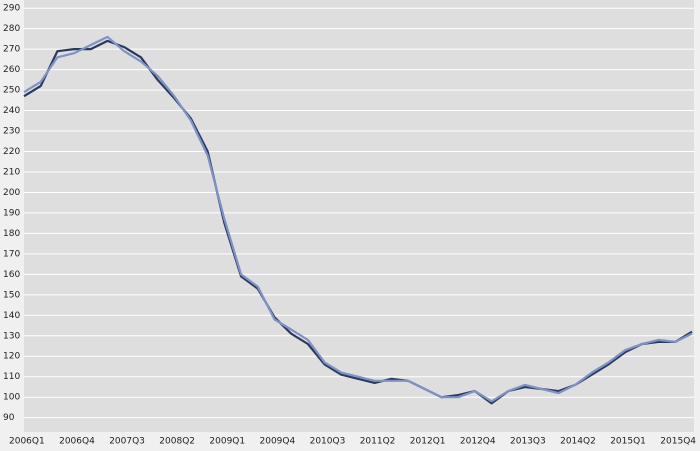 The height and width of the screenshot is (451, 700). Describe the element at coordinates (11, 132) in the screenshot. I see `y-tick-label: 230` at that location.